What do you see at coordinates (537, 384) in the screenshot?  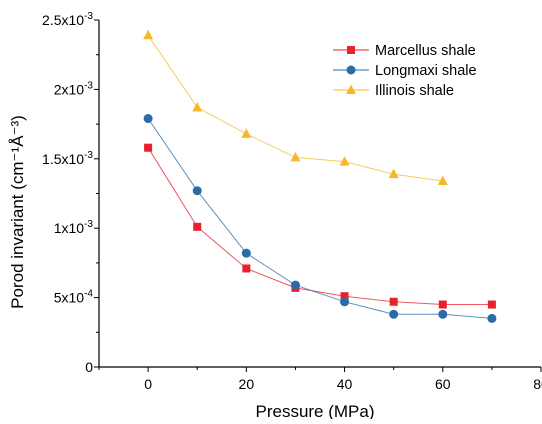 I see `x-tick-label: 80` at bounding box center [537, 384].